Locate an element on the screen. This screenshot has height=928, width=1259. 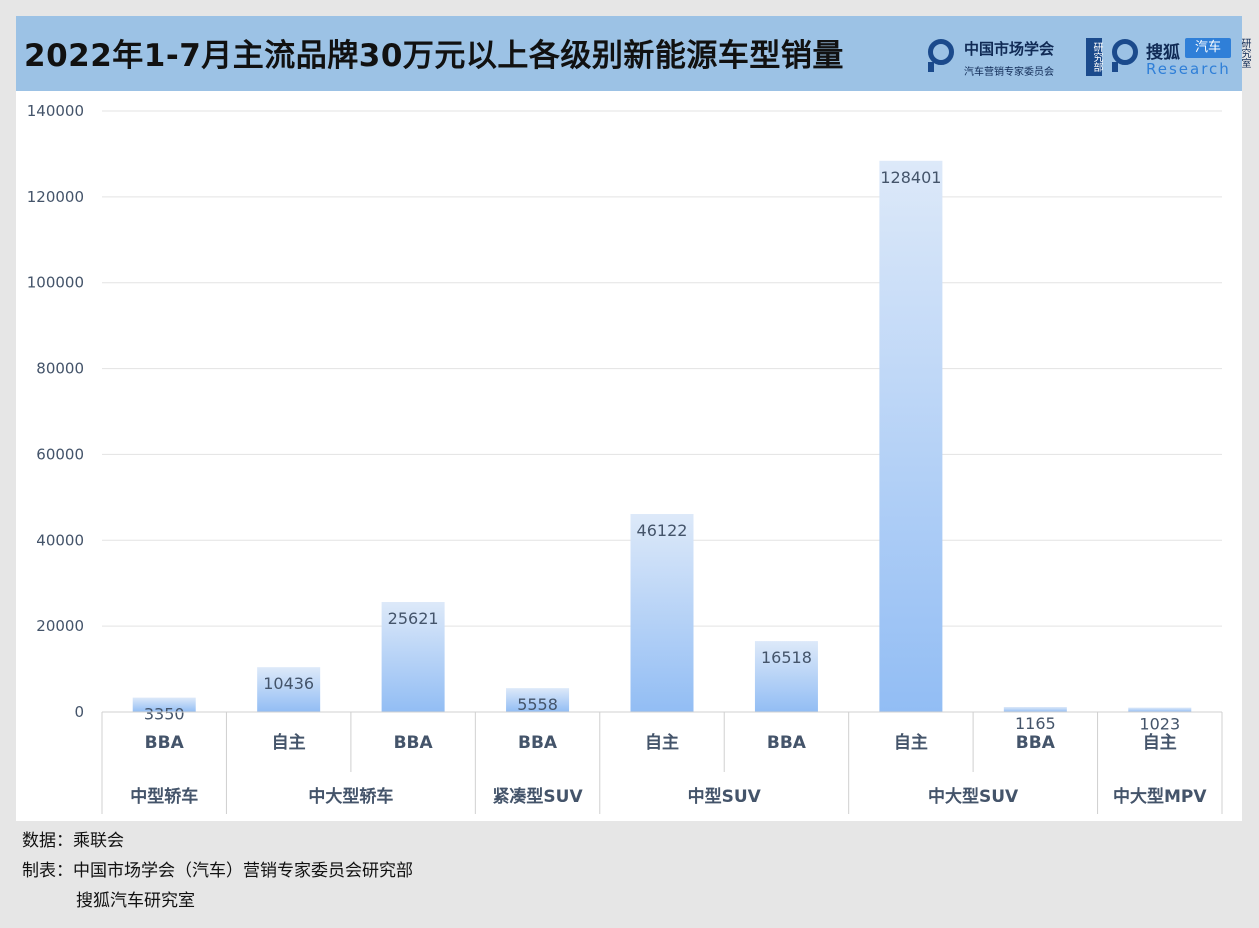
group-label: 紧凑型SUV is located at coordinates (537, 796).